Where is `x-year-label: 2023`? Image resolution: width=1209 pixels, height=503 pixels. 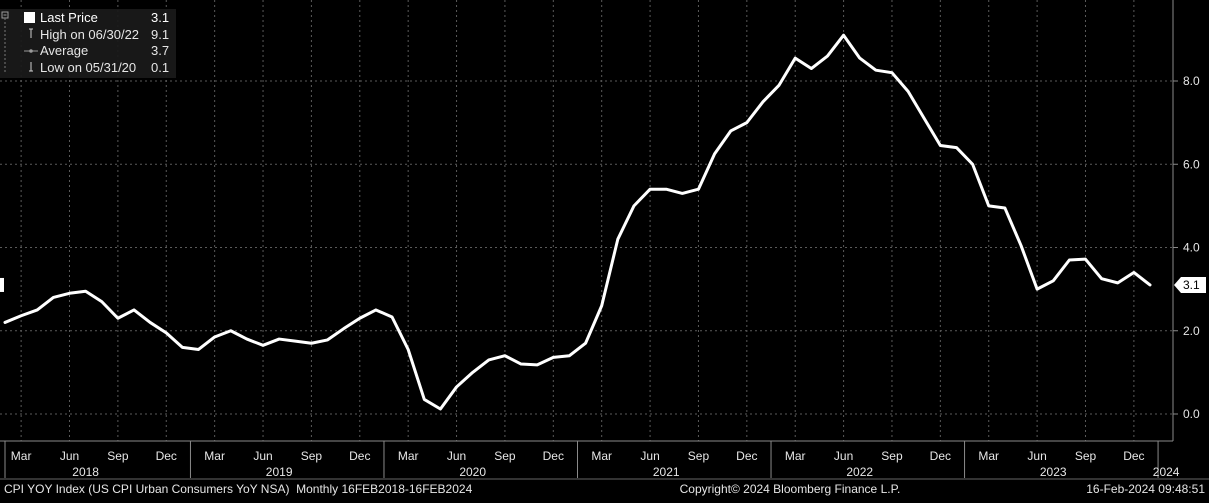 x-year-label: 2023 is located at coordinates (1053, 472).